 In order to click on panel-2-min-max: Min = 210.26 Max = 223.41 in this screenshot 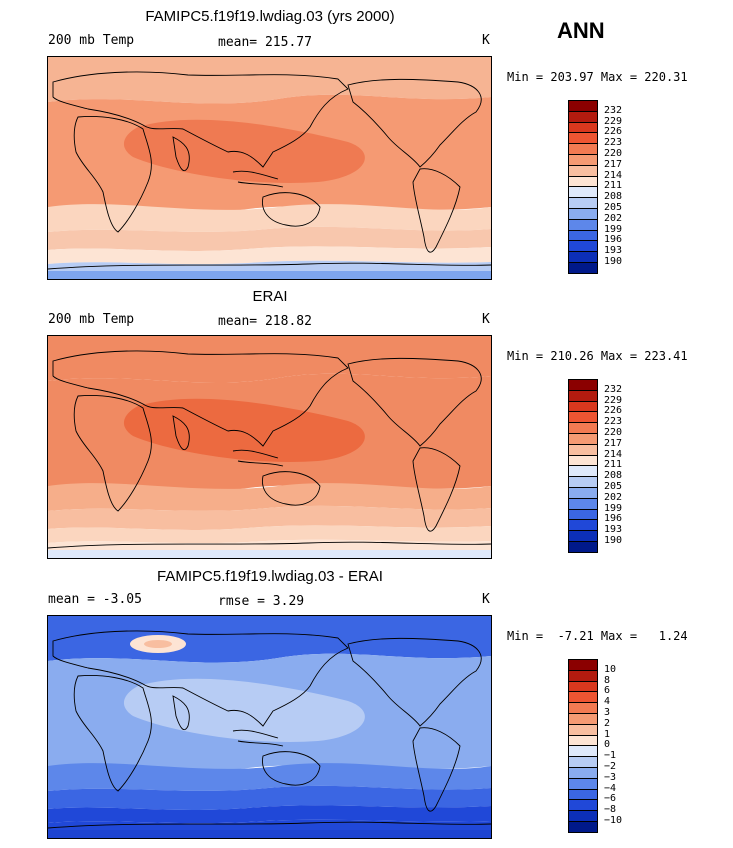, I will do `click(597, 356)`.